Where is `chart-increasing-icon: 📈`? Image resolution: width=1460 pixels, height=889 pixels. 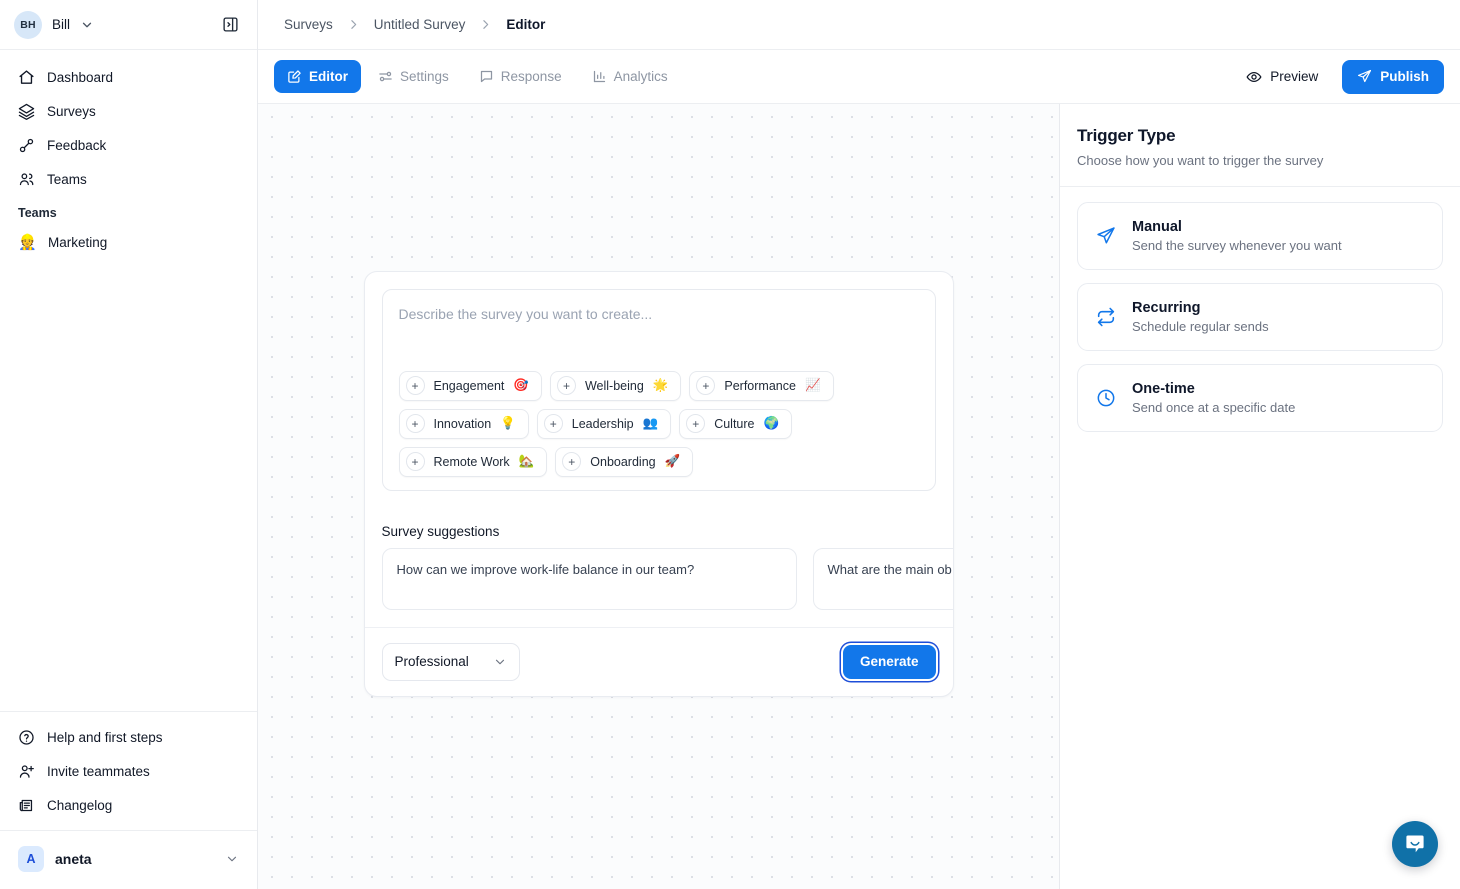
chart-increasing-icon: 📈 is located at coordinates (812, 385).